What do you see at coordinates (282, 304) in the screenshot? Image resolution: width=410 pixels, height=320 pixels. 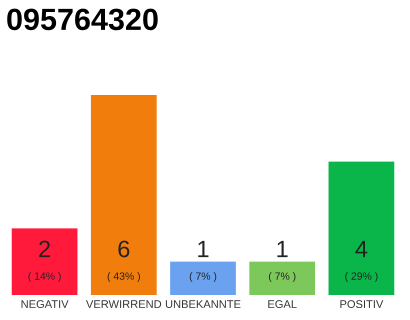 I see `x-tick-label: EGAL` at bounding box center [282, 304].